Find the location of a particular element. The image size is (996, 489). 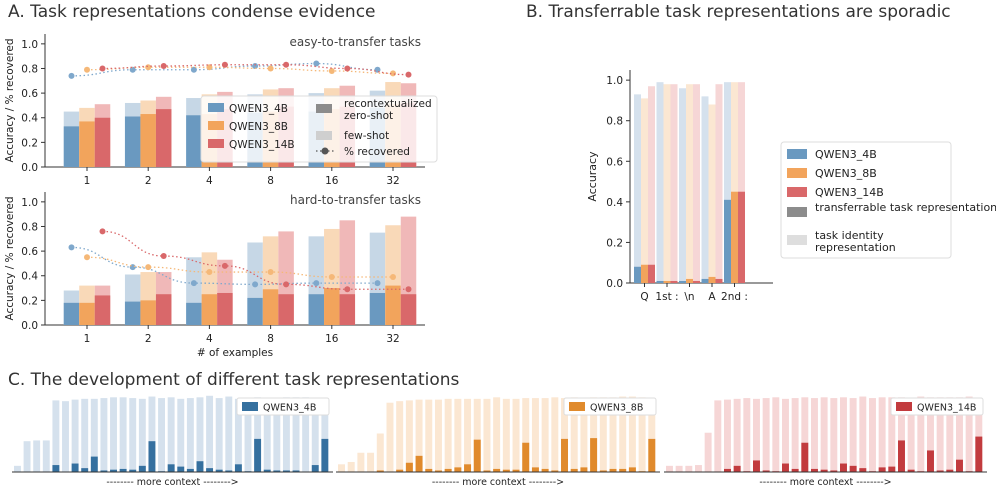

y-tick-label: 0.8 is located at coordinates (29, 69).